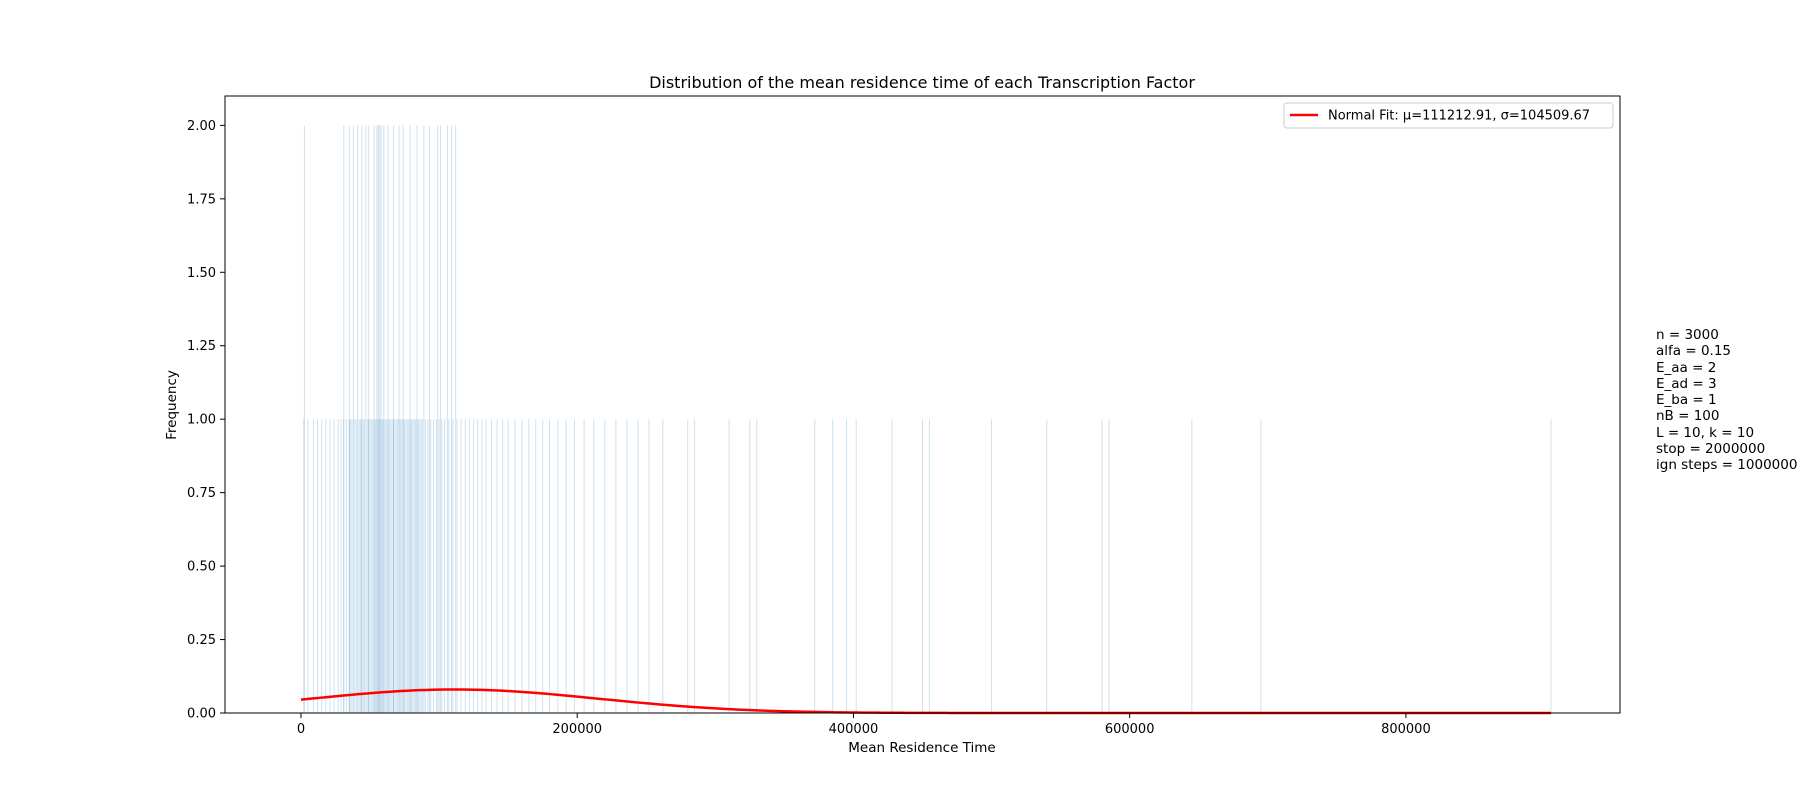 The height and width of the screenshot is (800, 1800). I want to click on param-line: E_ad = 3, so click(1686, 383).